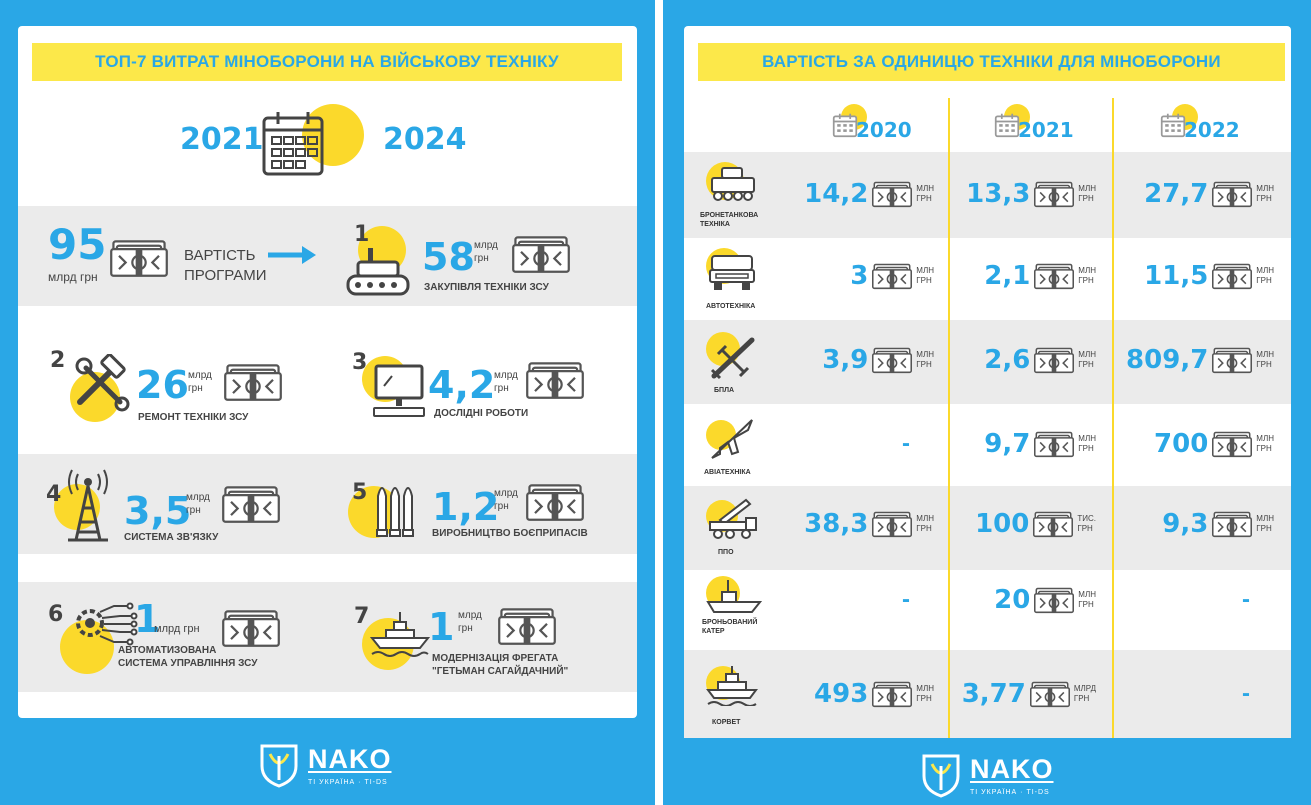  Describe the element at coordinates (998, 194) in the screenshot. I see `cell-value: 13,3` at that location.